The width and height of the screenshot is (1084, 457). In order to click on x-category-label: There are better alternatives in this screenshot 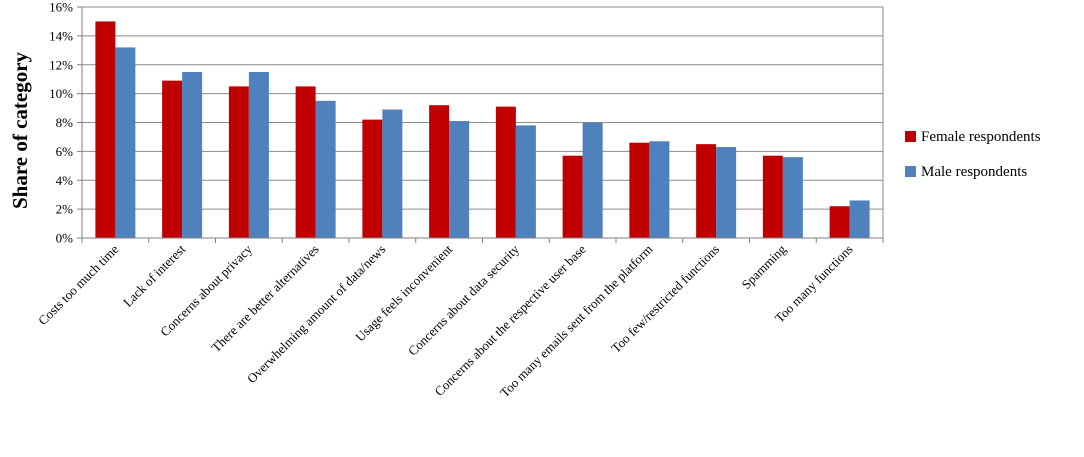, I will do `click(264, 298)`.